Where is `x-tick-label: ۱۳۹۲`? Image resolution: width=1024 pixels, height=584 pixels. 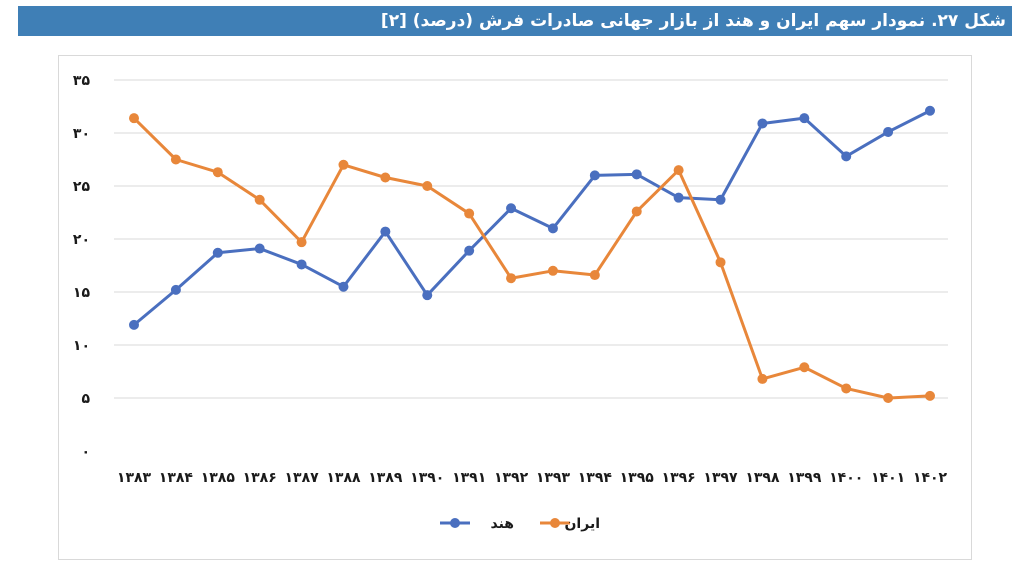 x-tick-label: ۱۳۹۲ is located at coordinates (511, 478).